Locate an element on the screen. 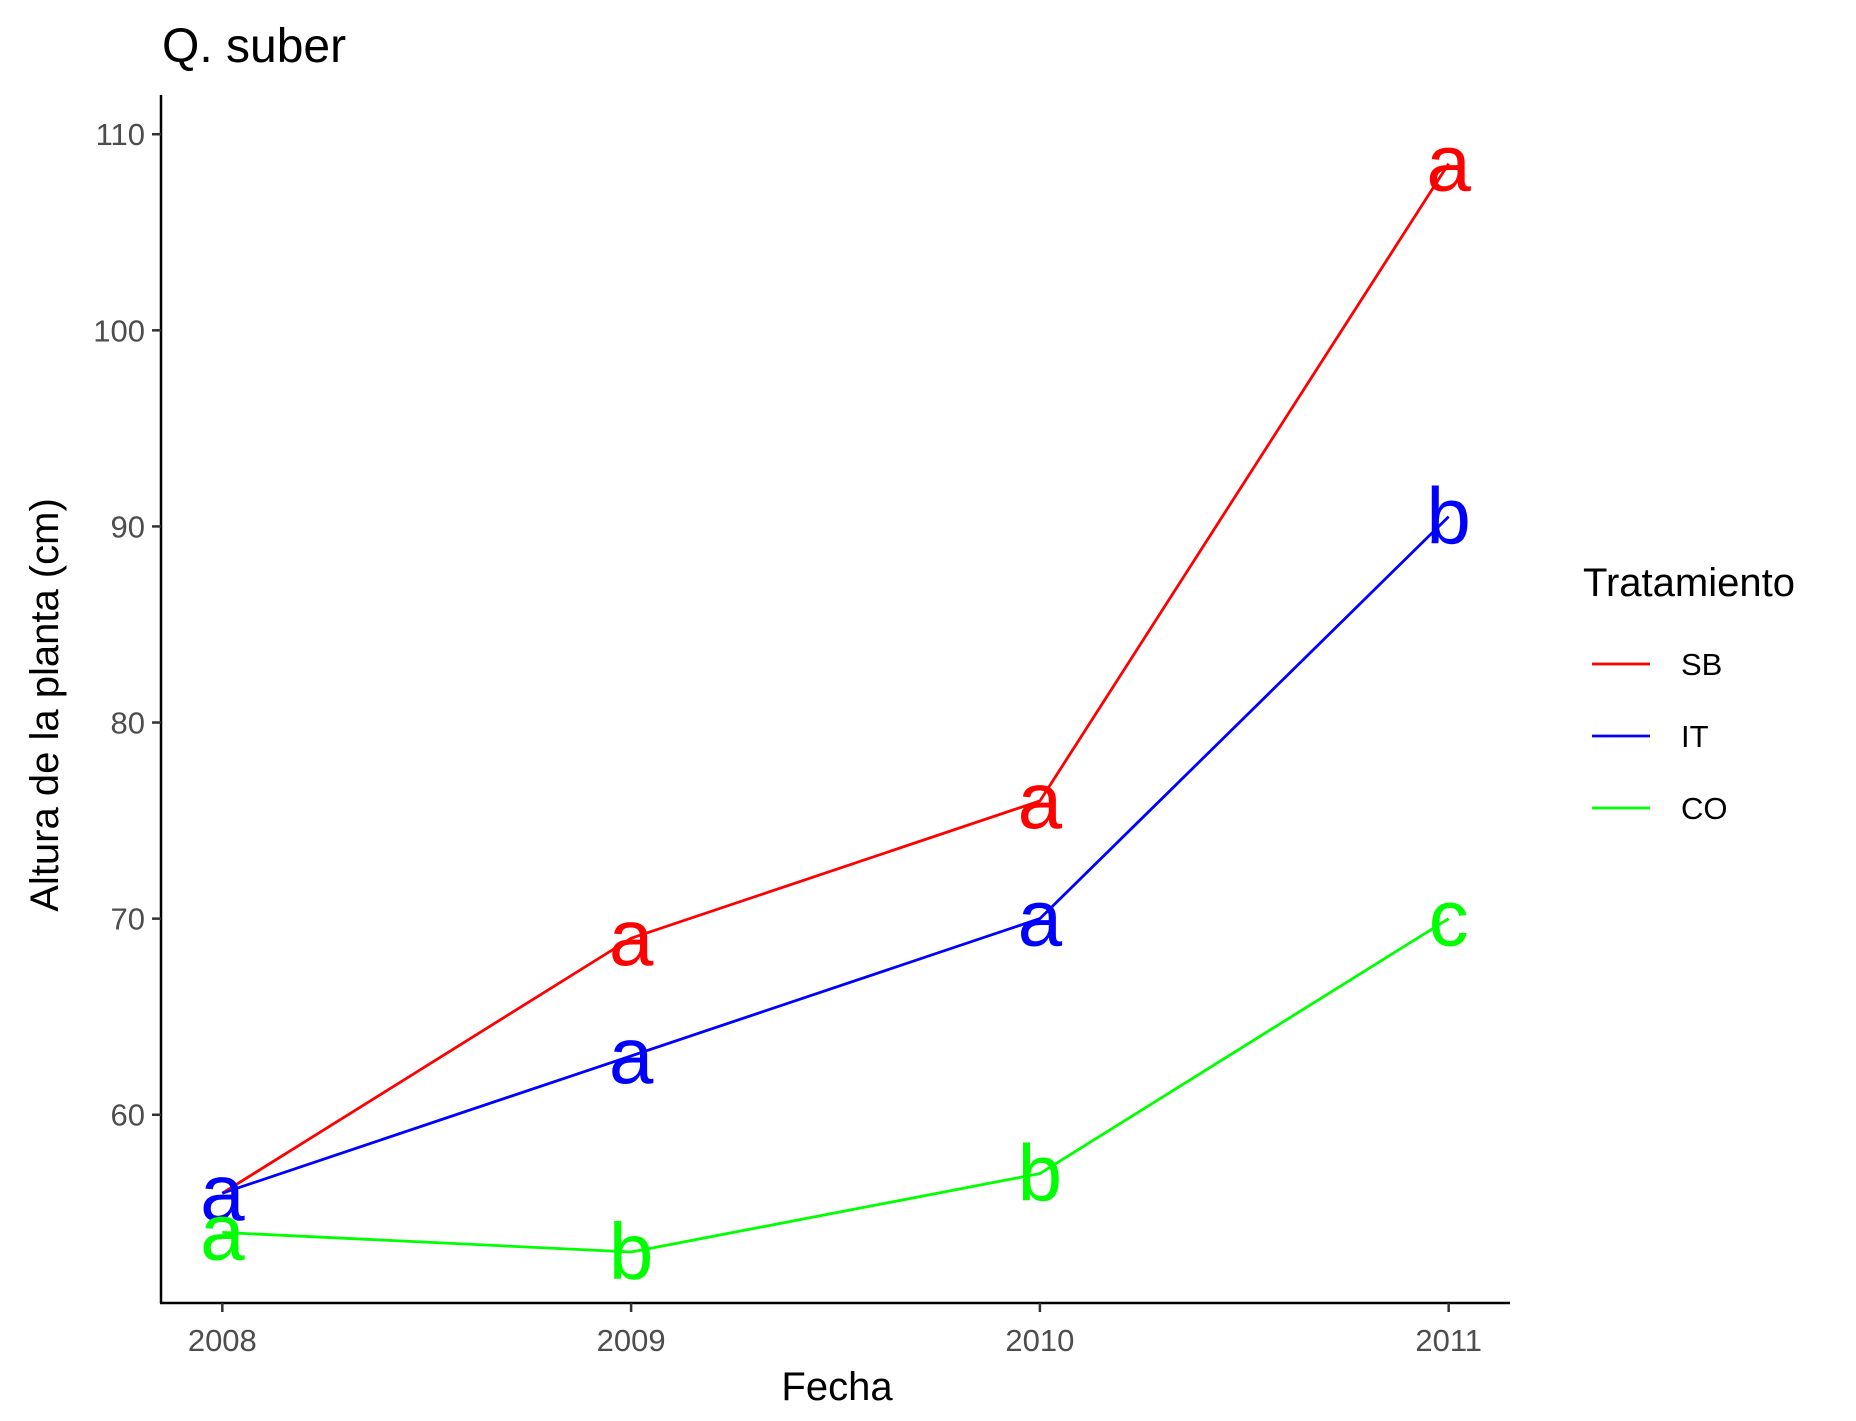 The width and height of the screenshot is (1856, 1421). legend: Tratamiento SB IT CO is located at coordinates (1689, 693).